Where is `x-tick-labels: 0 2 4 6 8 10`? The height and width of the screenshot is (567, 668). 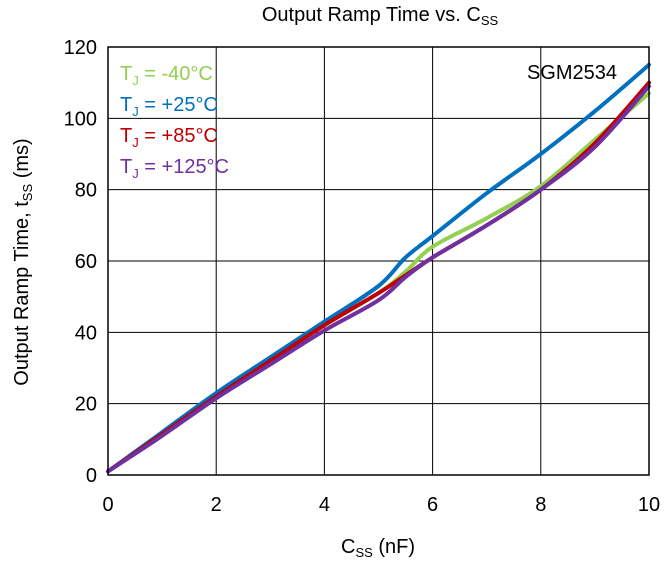
x-tick-labels: 0 2 4 6 8 10 is located at coordinates (381, 505).